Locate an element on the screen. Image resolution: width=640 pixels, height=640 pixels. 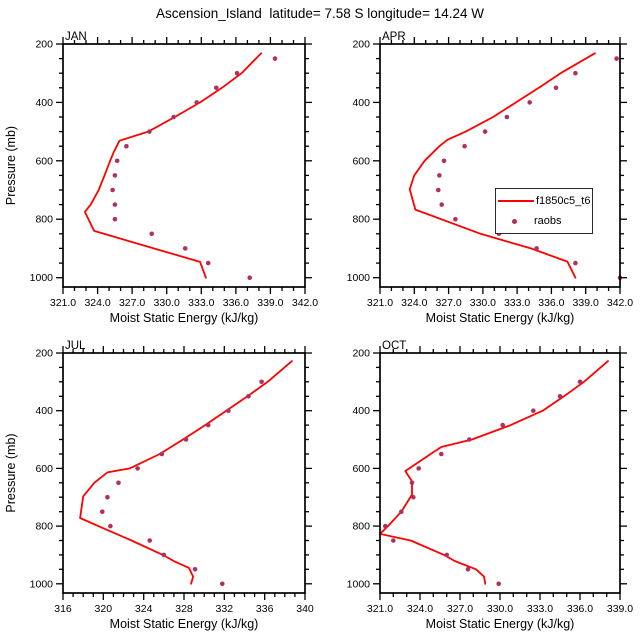
legend-obs-label: raobs is located at coordinates (548, 221).